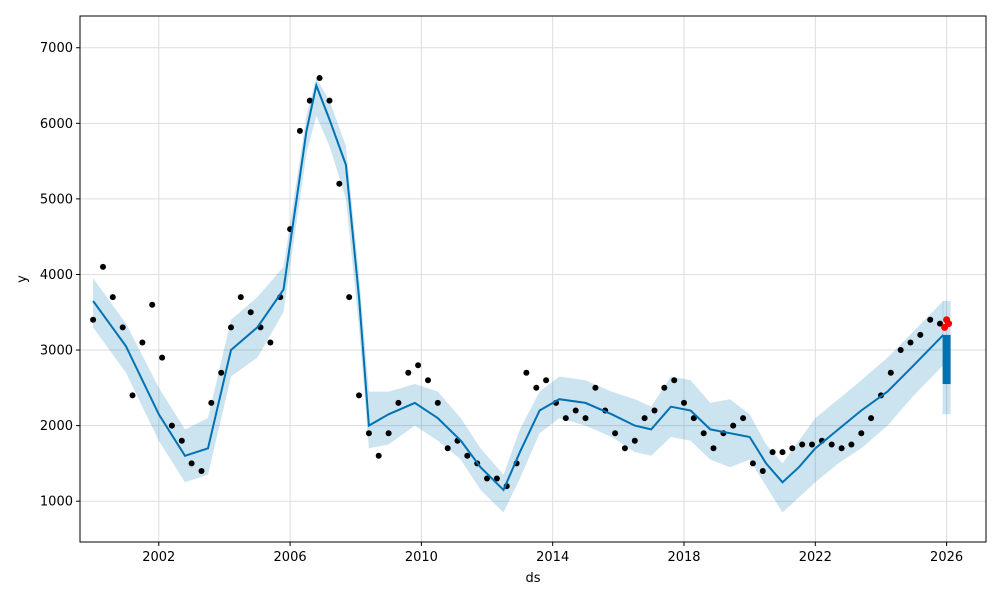  I want to click on future-point, so click(949, 324).